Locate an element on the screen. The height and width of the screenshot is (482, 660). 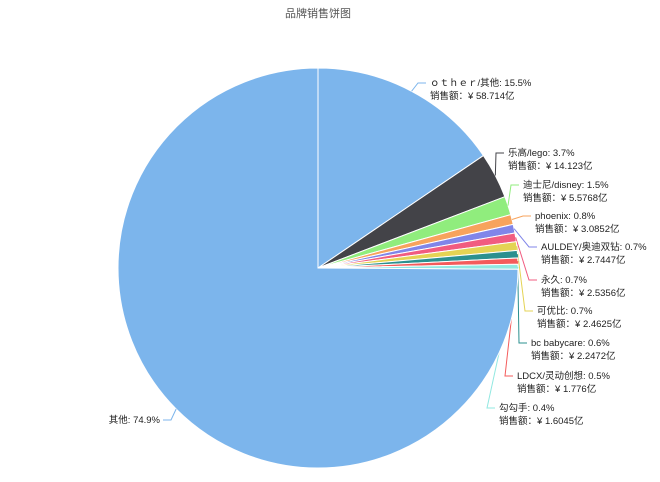
sales-label: 销售额：¥ 5.5768亿 is located at coordinates (565, 198).